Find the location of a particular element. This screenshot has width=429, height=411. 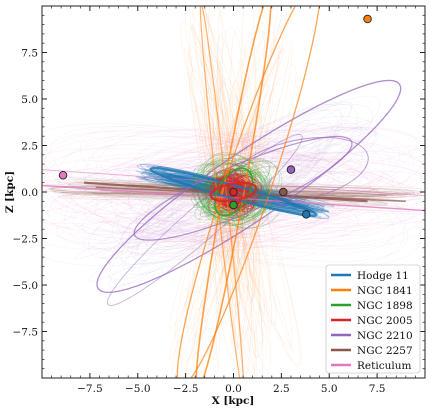

legend-entry: NGC 2210 is located at coordinates (385, 336).